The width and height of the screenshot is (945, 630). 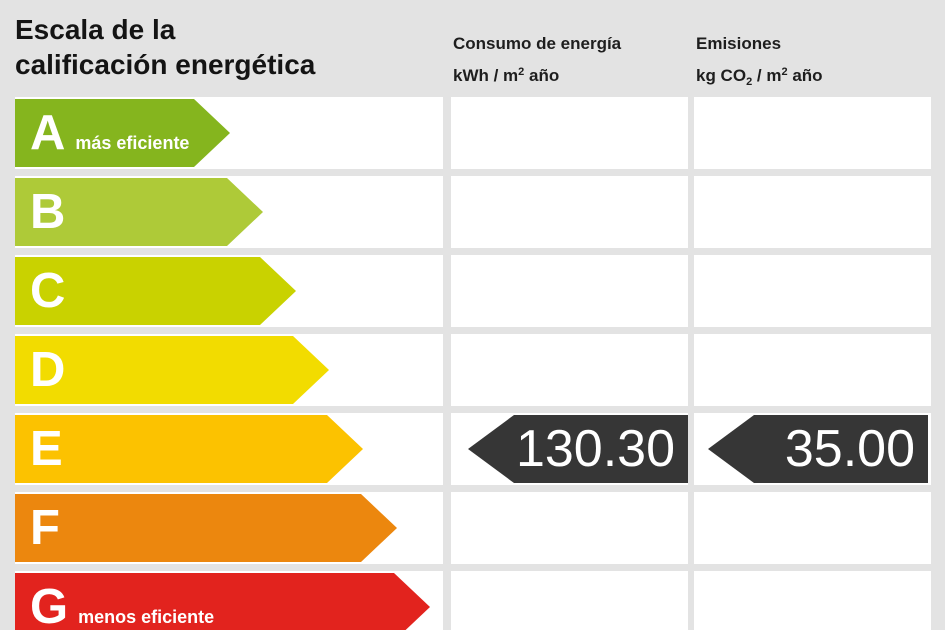 I want to click on rating-letter: E, so click(x=46, y=449).